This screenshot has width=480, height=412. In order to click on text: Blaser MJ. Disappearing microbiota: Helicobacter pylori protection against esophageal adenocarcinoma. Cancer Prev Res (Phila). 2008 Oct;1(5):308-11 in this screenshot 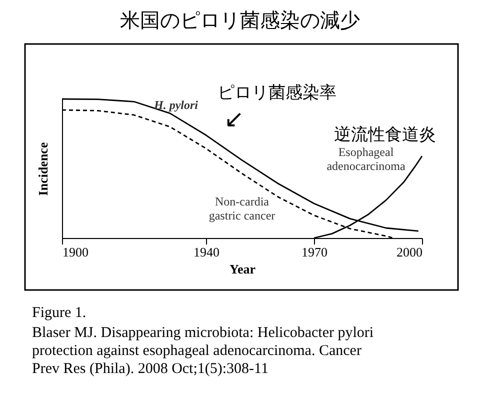, I will do `click(203, 351)`.